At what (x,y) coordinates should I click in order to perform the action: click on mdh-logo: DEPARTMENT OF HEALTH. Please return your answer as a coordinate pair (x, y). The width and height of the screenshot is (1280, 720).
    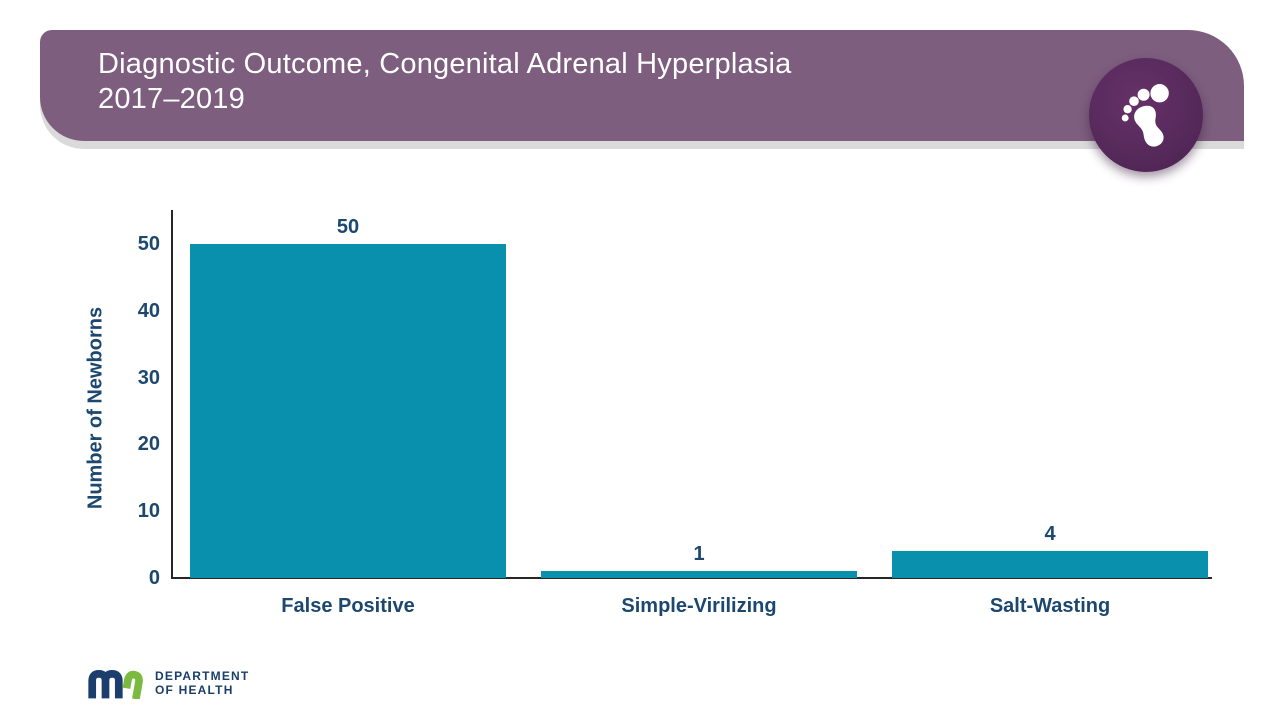
    Looking at the image, I should click on (168, 683).